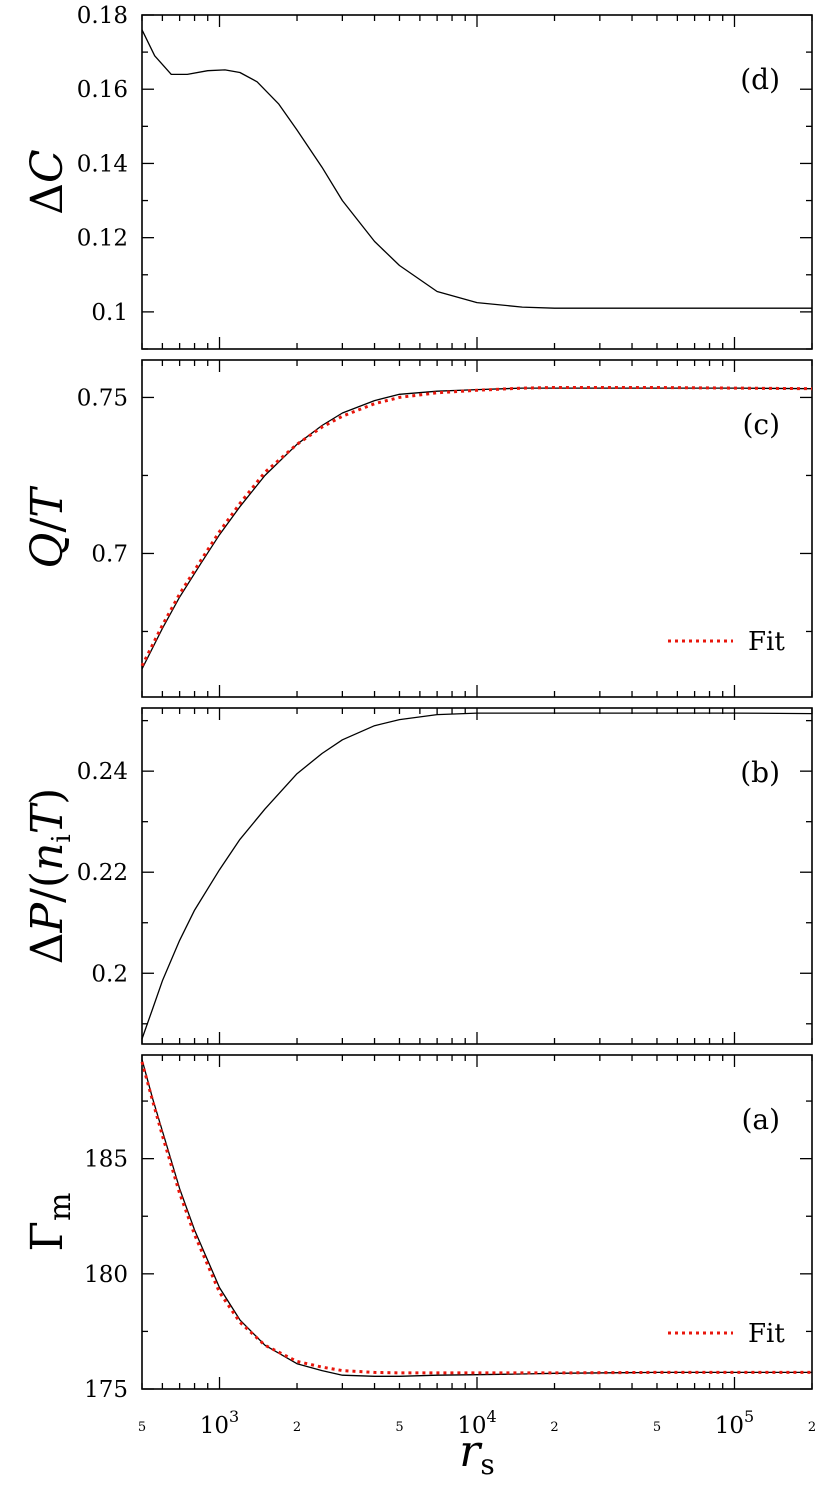 This screenshot has height=1488, width=830. I want to click on y-tick-label: 0.18, so click(102, 16).